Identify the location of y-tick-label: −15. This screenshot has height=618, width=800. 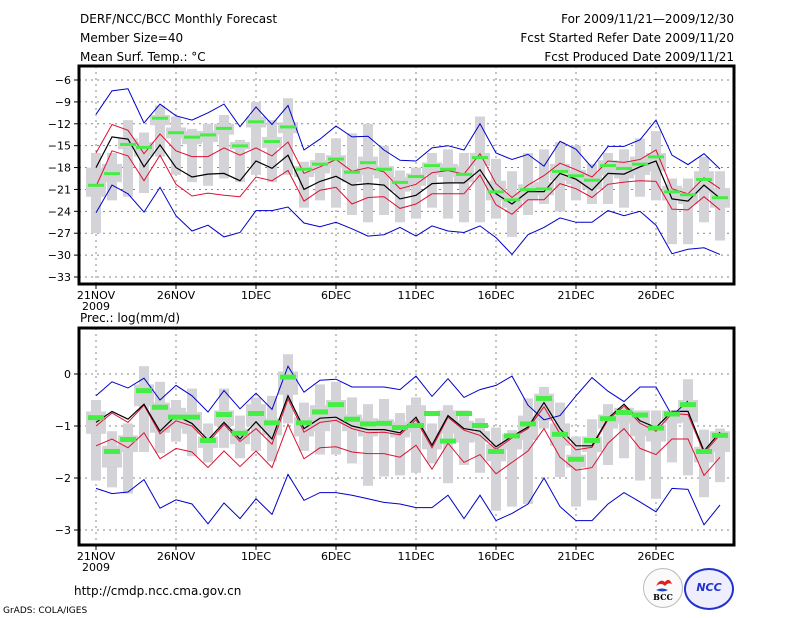
(59, 146).